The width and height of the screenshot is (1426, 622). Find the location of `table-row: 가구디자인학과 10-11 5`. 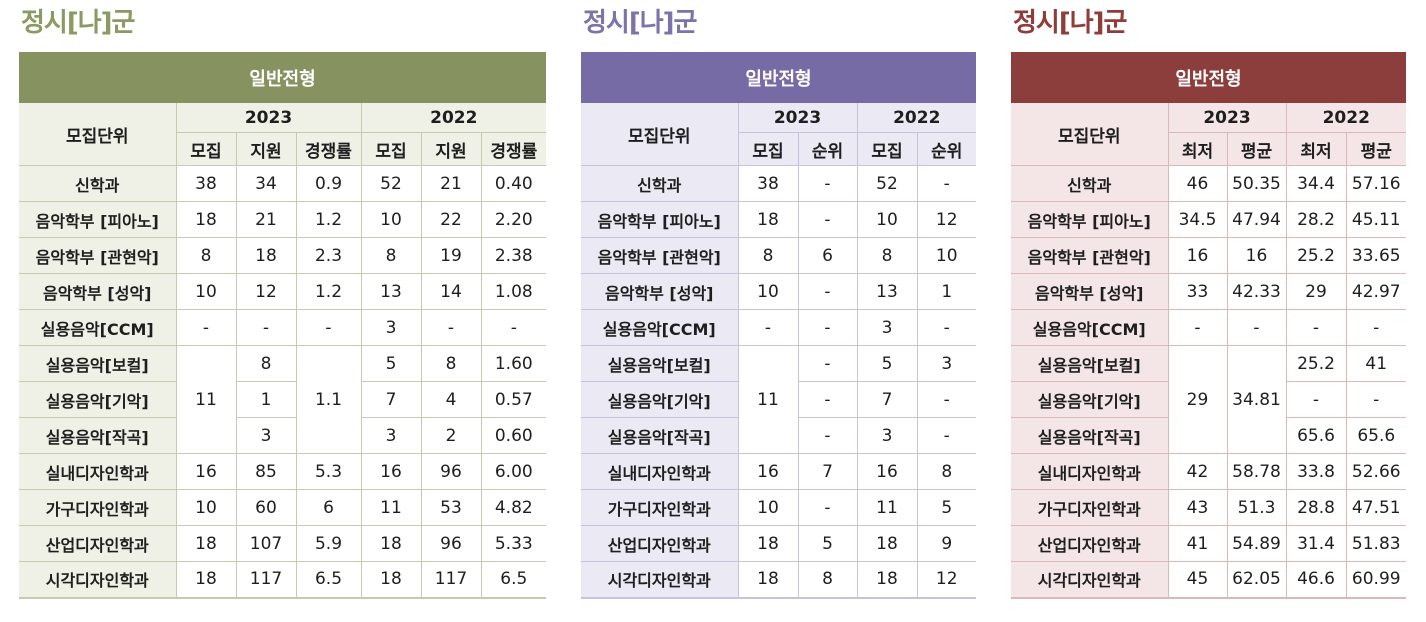

table-row: 가구디자인학과 10-11 5 is located at coordinates (778, 507).